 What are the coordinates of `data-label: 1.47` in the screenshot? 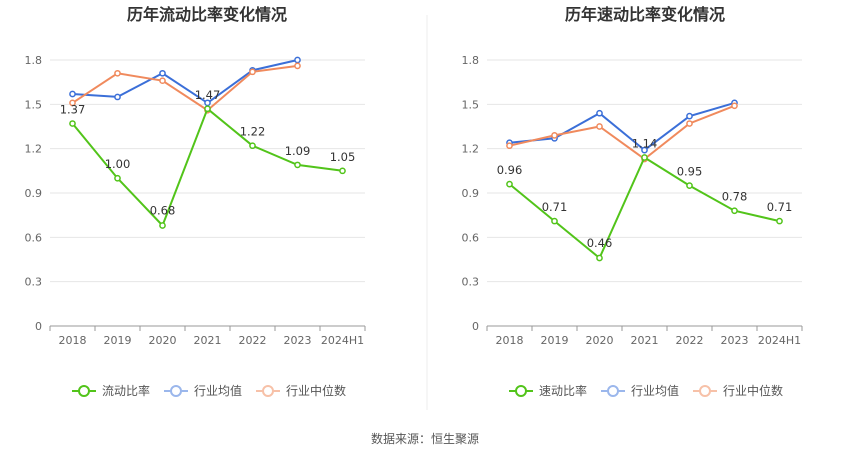 It's located at (208, 95).